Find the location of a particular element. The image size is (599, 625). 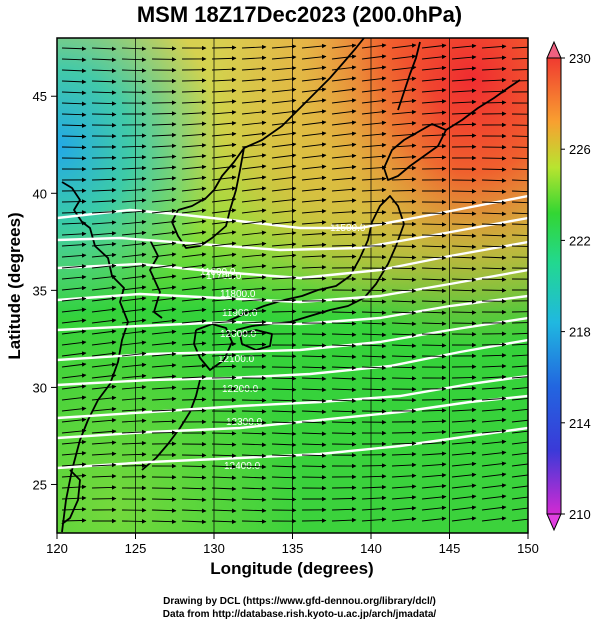

contour-label: 12000.0 is located at coordinates (238, 334).